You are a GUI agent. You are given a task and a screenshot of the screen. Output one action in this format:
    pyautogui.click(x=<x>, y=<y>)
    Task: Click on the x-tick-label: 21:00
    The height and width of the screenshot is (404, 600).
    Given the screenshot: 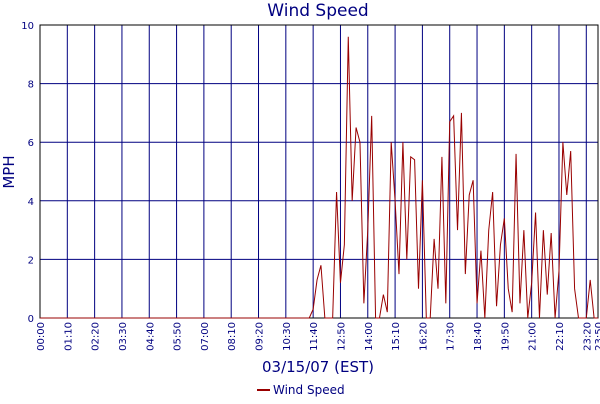 What is the action you would take?
    pyautogui.click(x=533, y=336)
    